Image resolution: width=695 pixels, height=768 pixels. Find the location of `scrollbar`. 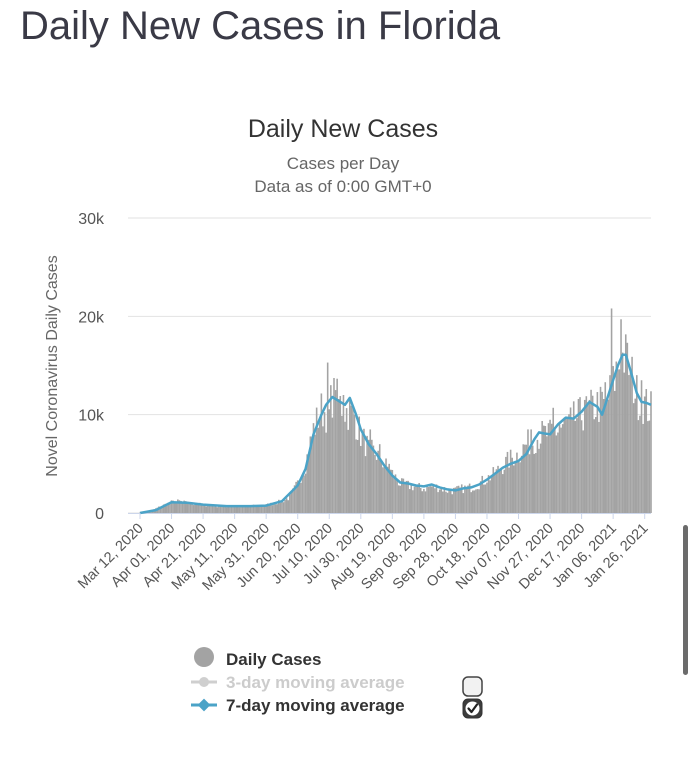

scrollbar is located at coordinates (685, 600).